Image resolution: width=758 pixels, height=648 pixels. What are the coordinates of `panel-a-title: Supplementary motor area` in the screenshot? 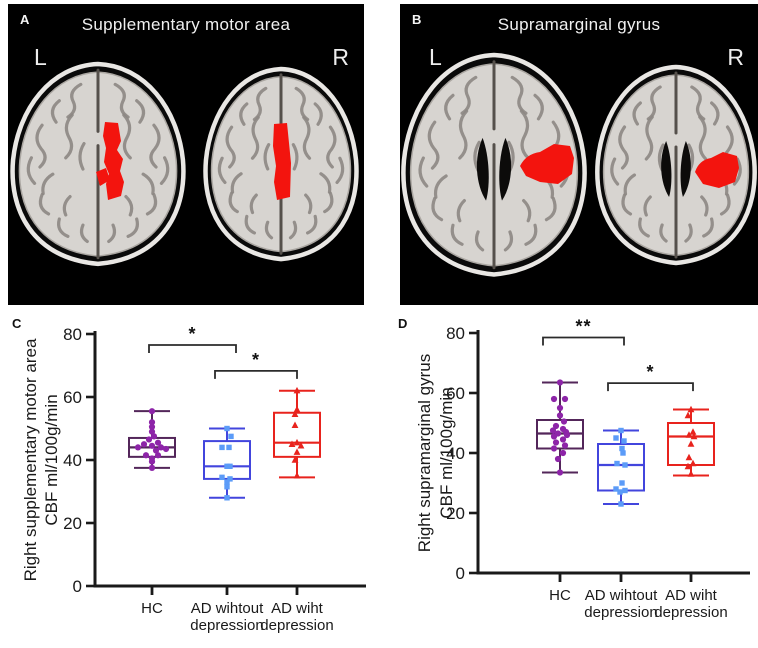 It's located at (186, 24).